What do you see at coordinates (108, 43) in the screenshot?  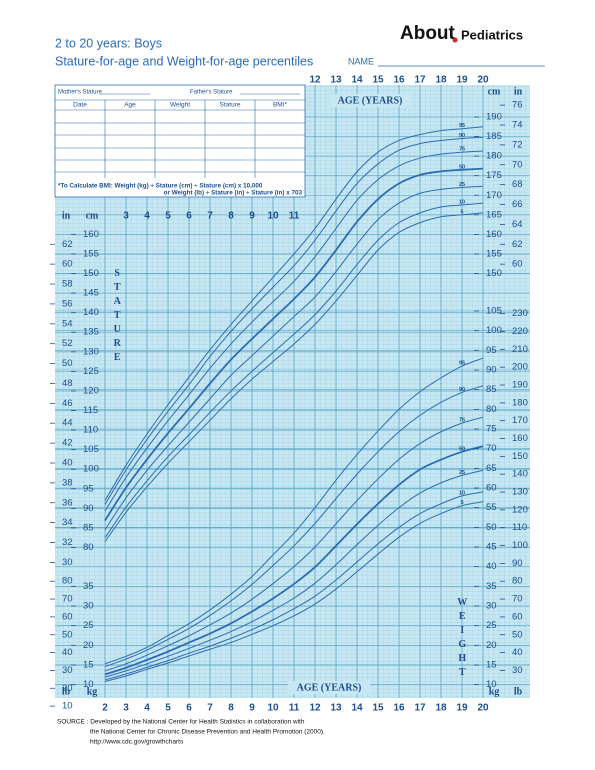 I see `title: 2 to 20 years: Boys` at bounding box center [108, 43].